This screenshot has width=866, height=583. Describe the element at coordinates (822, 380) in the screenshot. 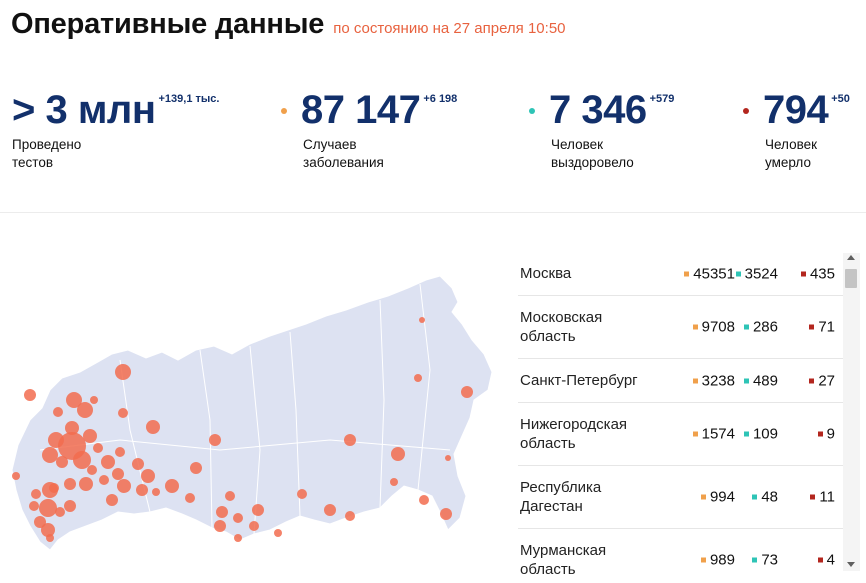

I see `deaths-cell: 27` at that location.